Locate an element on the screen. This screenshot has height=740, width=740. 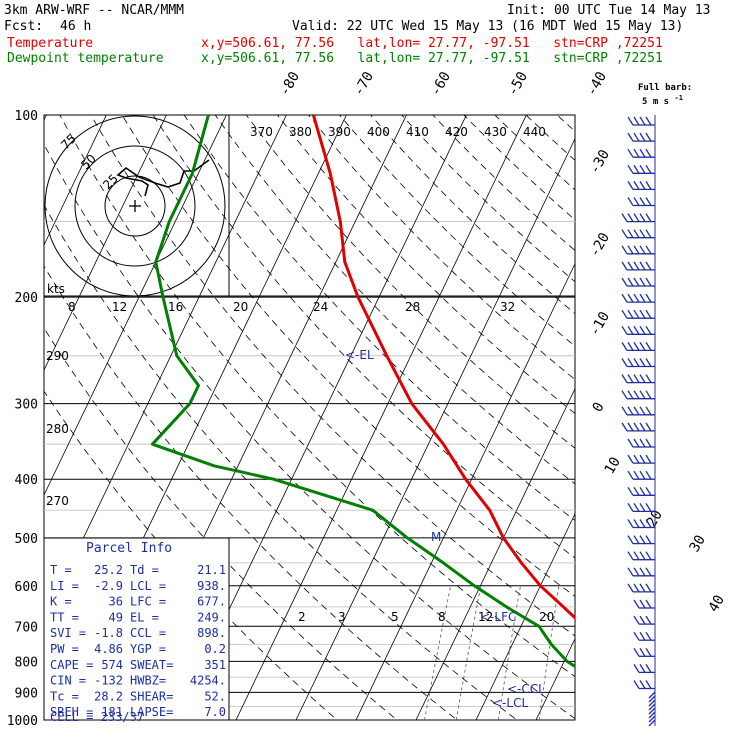
theta-label: 420 is located at coordinates (456, 132).